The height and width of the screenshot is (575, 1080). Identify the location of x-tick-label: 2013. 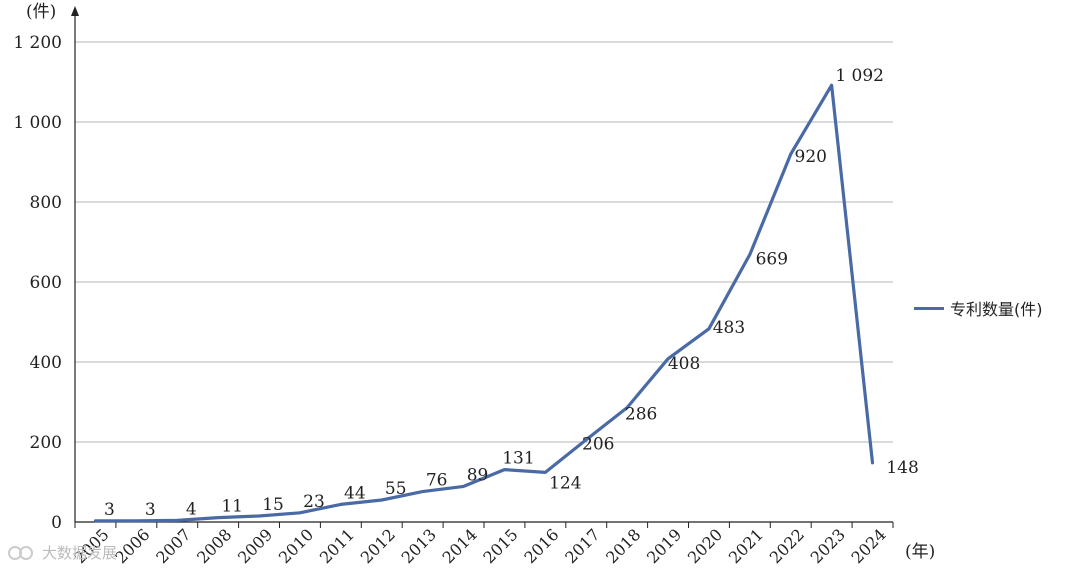
(419, 546).